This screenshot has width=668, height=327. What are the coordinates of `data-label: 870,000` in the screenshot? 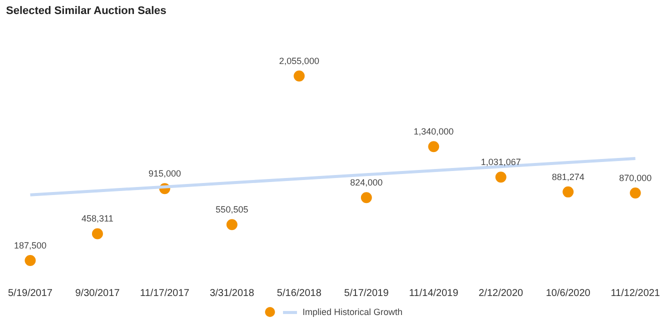 It's located at (635, 178).